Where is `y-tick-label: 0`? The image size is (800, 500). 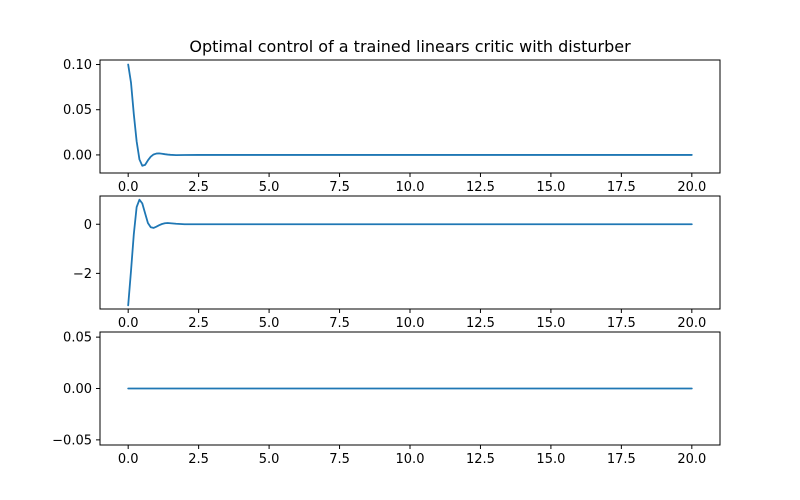
y-tick-label: 0 is located at coordinates (88, 225).